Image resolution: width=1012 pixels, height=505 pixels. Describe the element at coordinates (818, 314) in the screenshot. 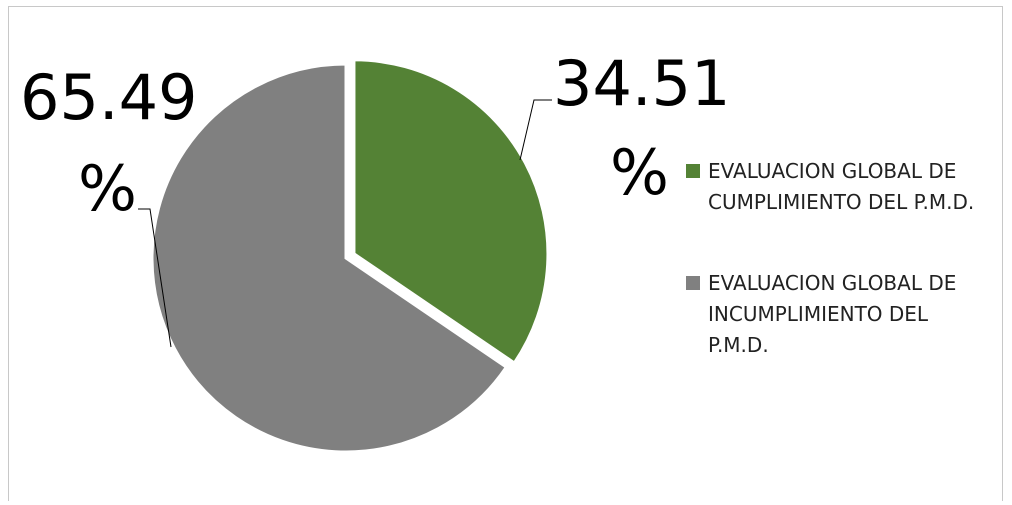

I see `legend-label-2-line-2: INCUMPLIMIENTO DEL` at that location.